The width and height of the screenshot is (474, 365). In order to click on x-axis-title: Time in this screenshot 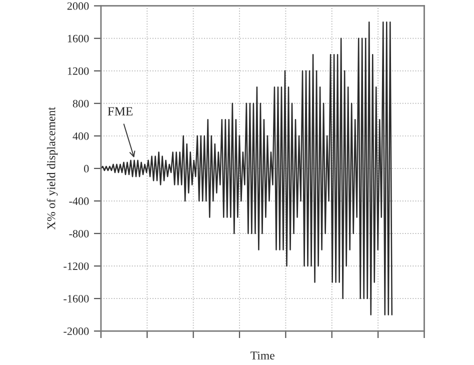, I will do `click(262, 356)`.